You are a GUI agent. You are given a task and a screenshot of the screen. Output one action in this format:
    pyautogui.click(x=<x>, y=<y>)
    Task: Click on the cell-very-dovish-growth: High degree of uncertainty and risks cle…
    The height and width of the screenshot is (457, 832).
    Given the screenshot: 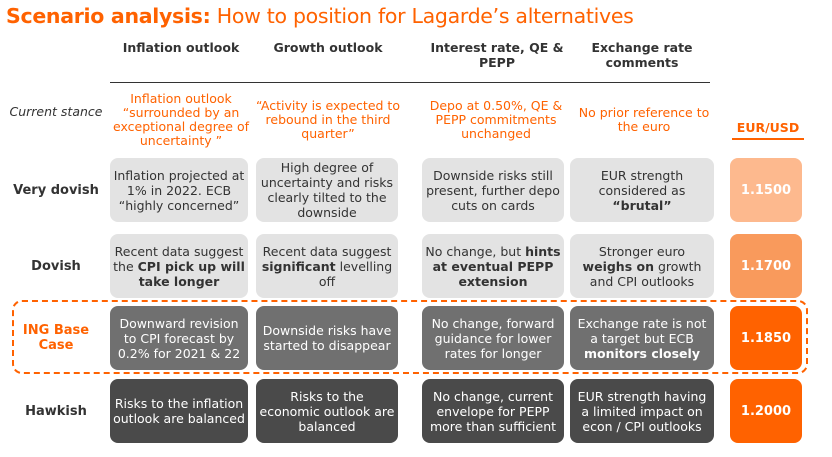 What is the action you would take?
    pyautogui.click(x=327, y=190)
    